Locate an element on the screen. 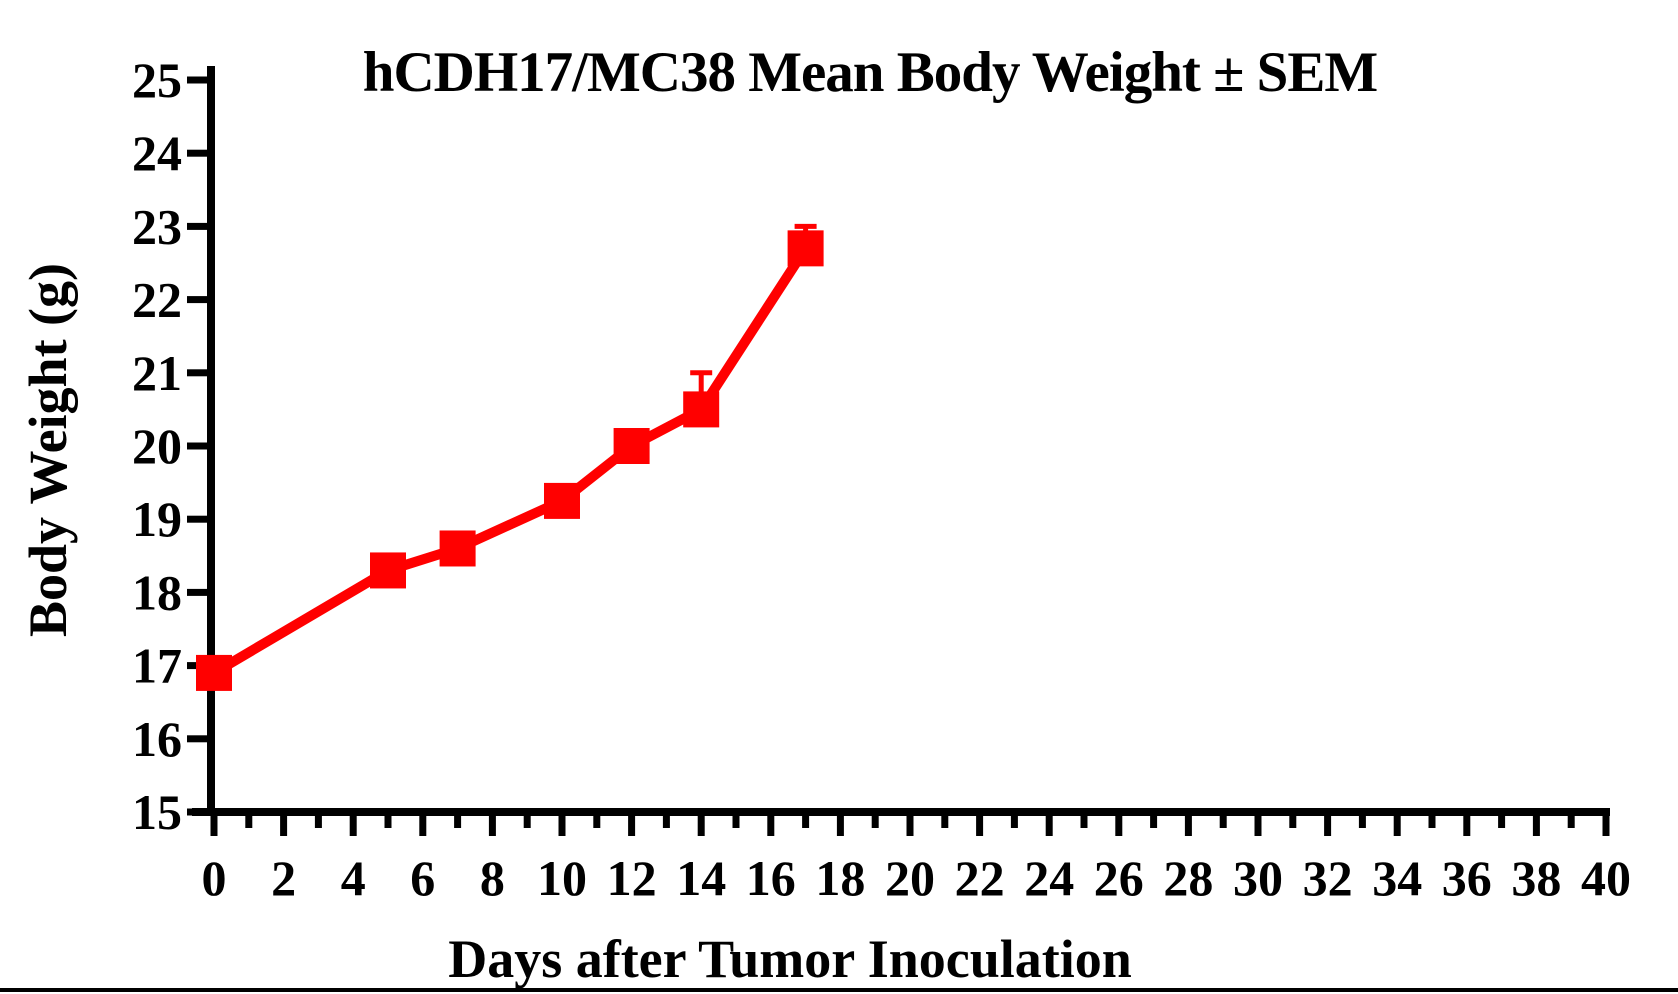  y-tick-label: 20 is located at coordinates (157, 446).